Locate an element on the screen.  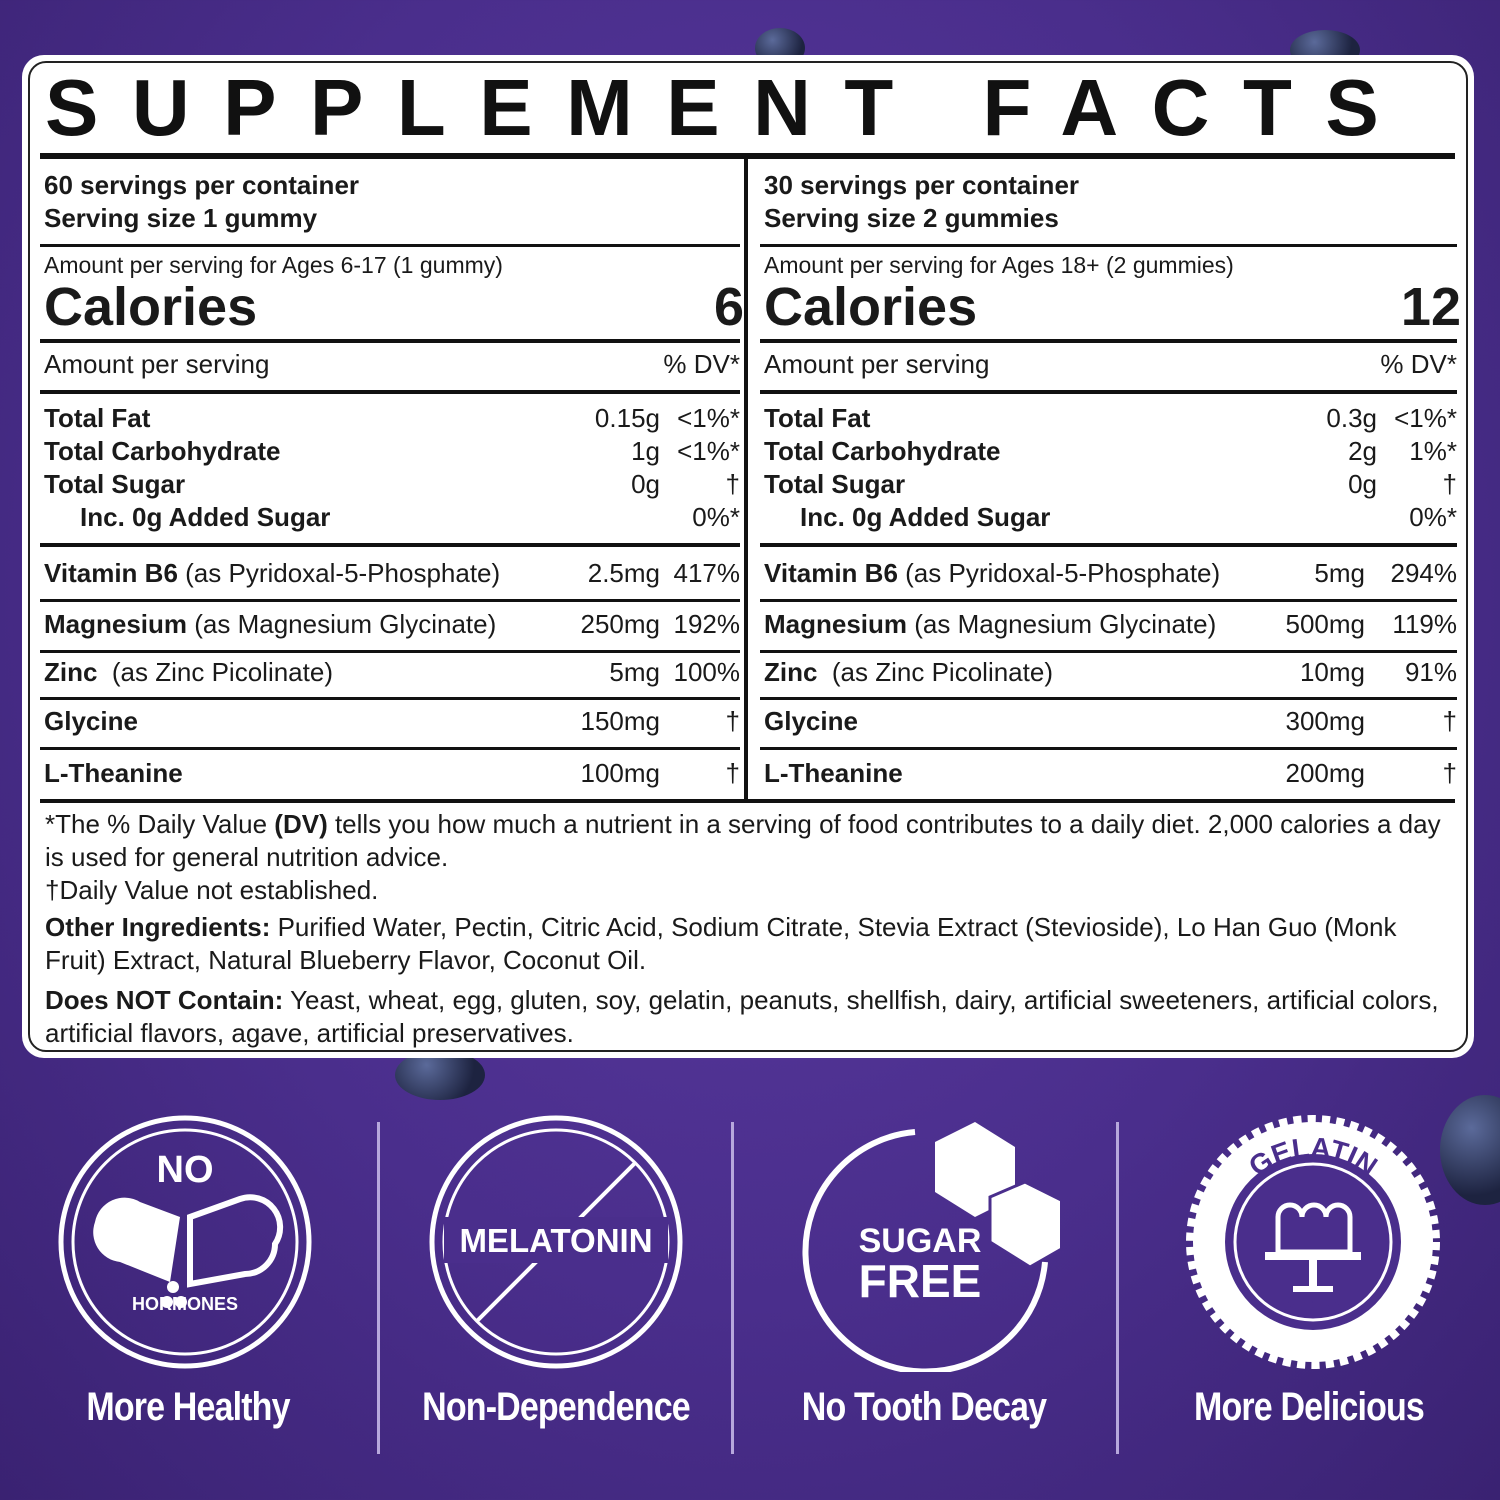
nutrient-name: Total Sugar is located at coordinates (115, 484).